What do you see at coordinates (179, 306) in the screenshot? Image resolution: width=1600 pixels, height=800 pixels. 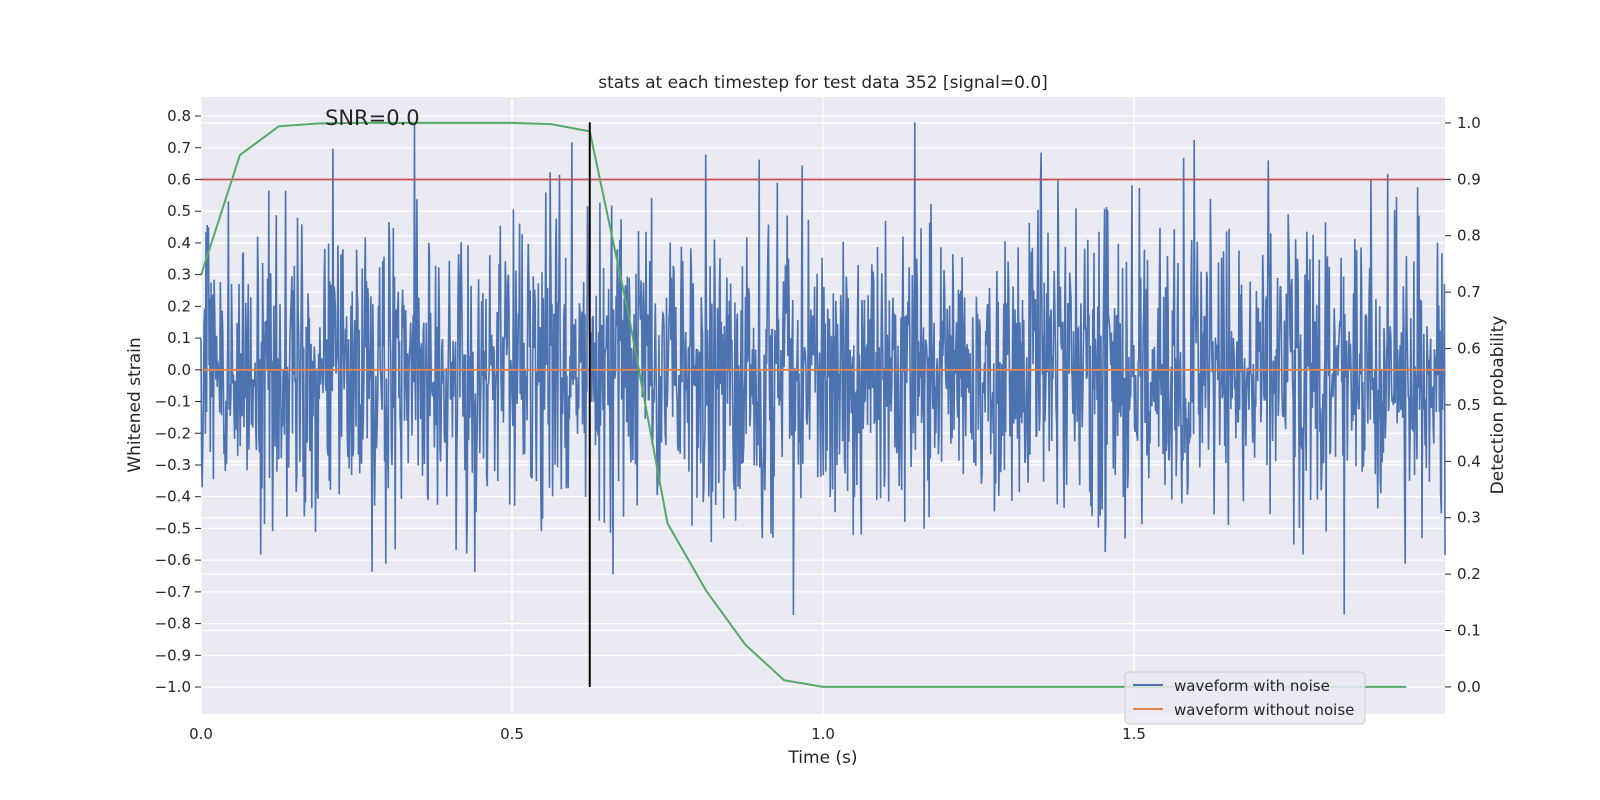 I see `left-tick-label: 0.2` at bounding box center [179, 306].